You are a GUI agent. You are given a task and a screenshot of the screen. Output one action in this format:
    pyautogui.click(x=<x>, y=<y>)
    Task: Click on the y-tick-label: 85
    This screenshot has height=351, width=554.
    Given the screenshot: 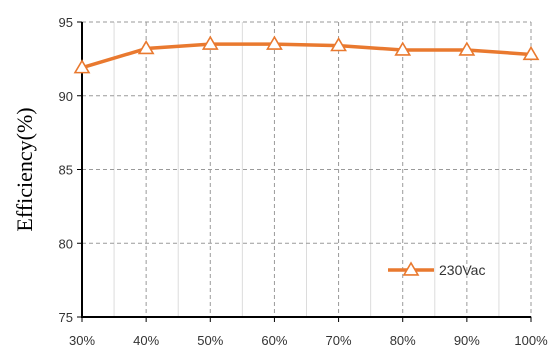 What is the action you would take?
    pyautogui.click(x=66, y=170)
    